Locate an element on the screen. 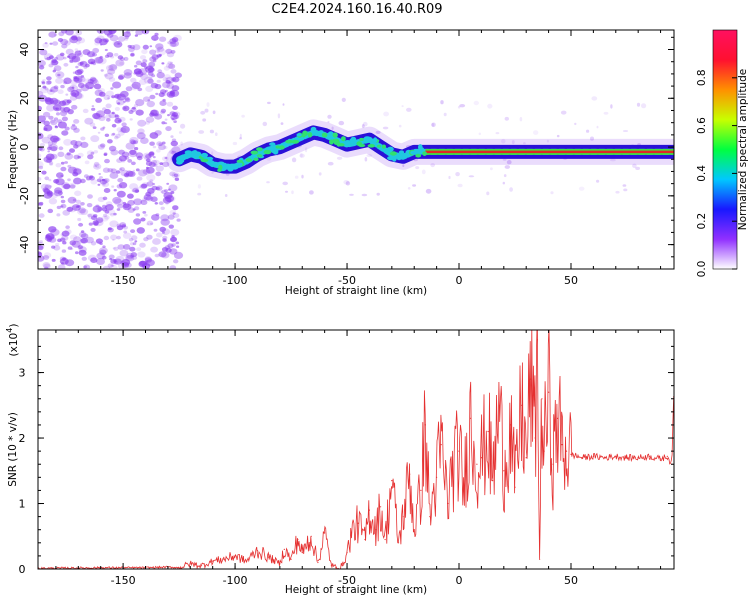 This screenshot has width=750, height=604. colorbar-tick-label: 0.4 is located at coordinates (702, 173).